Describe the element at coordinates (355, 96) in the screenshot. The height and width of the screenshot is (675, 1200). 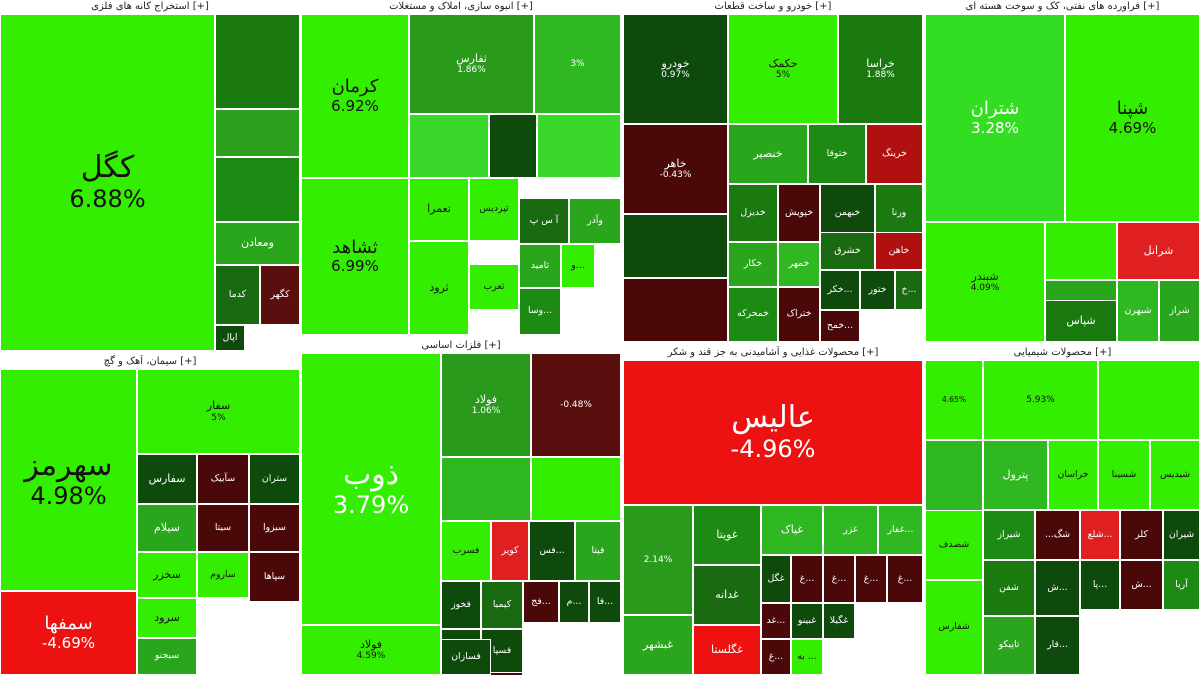
I see `stock-tile: کرمان 6.92%` at that location.